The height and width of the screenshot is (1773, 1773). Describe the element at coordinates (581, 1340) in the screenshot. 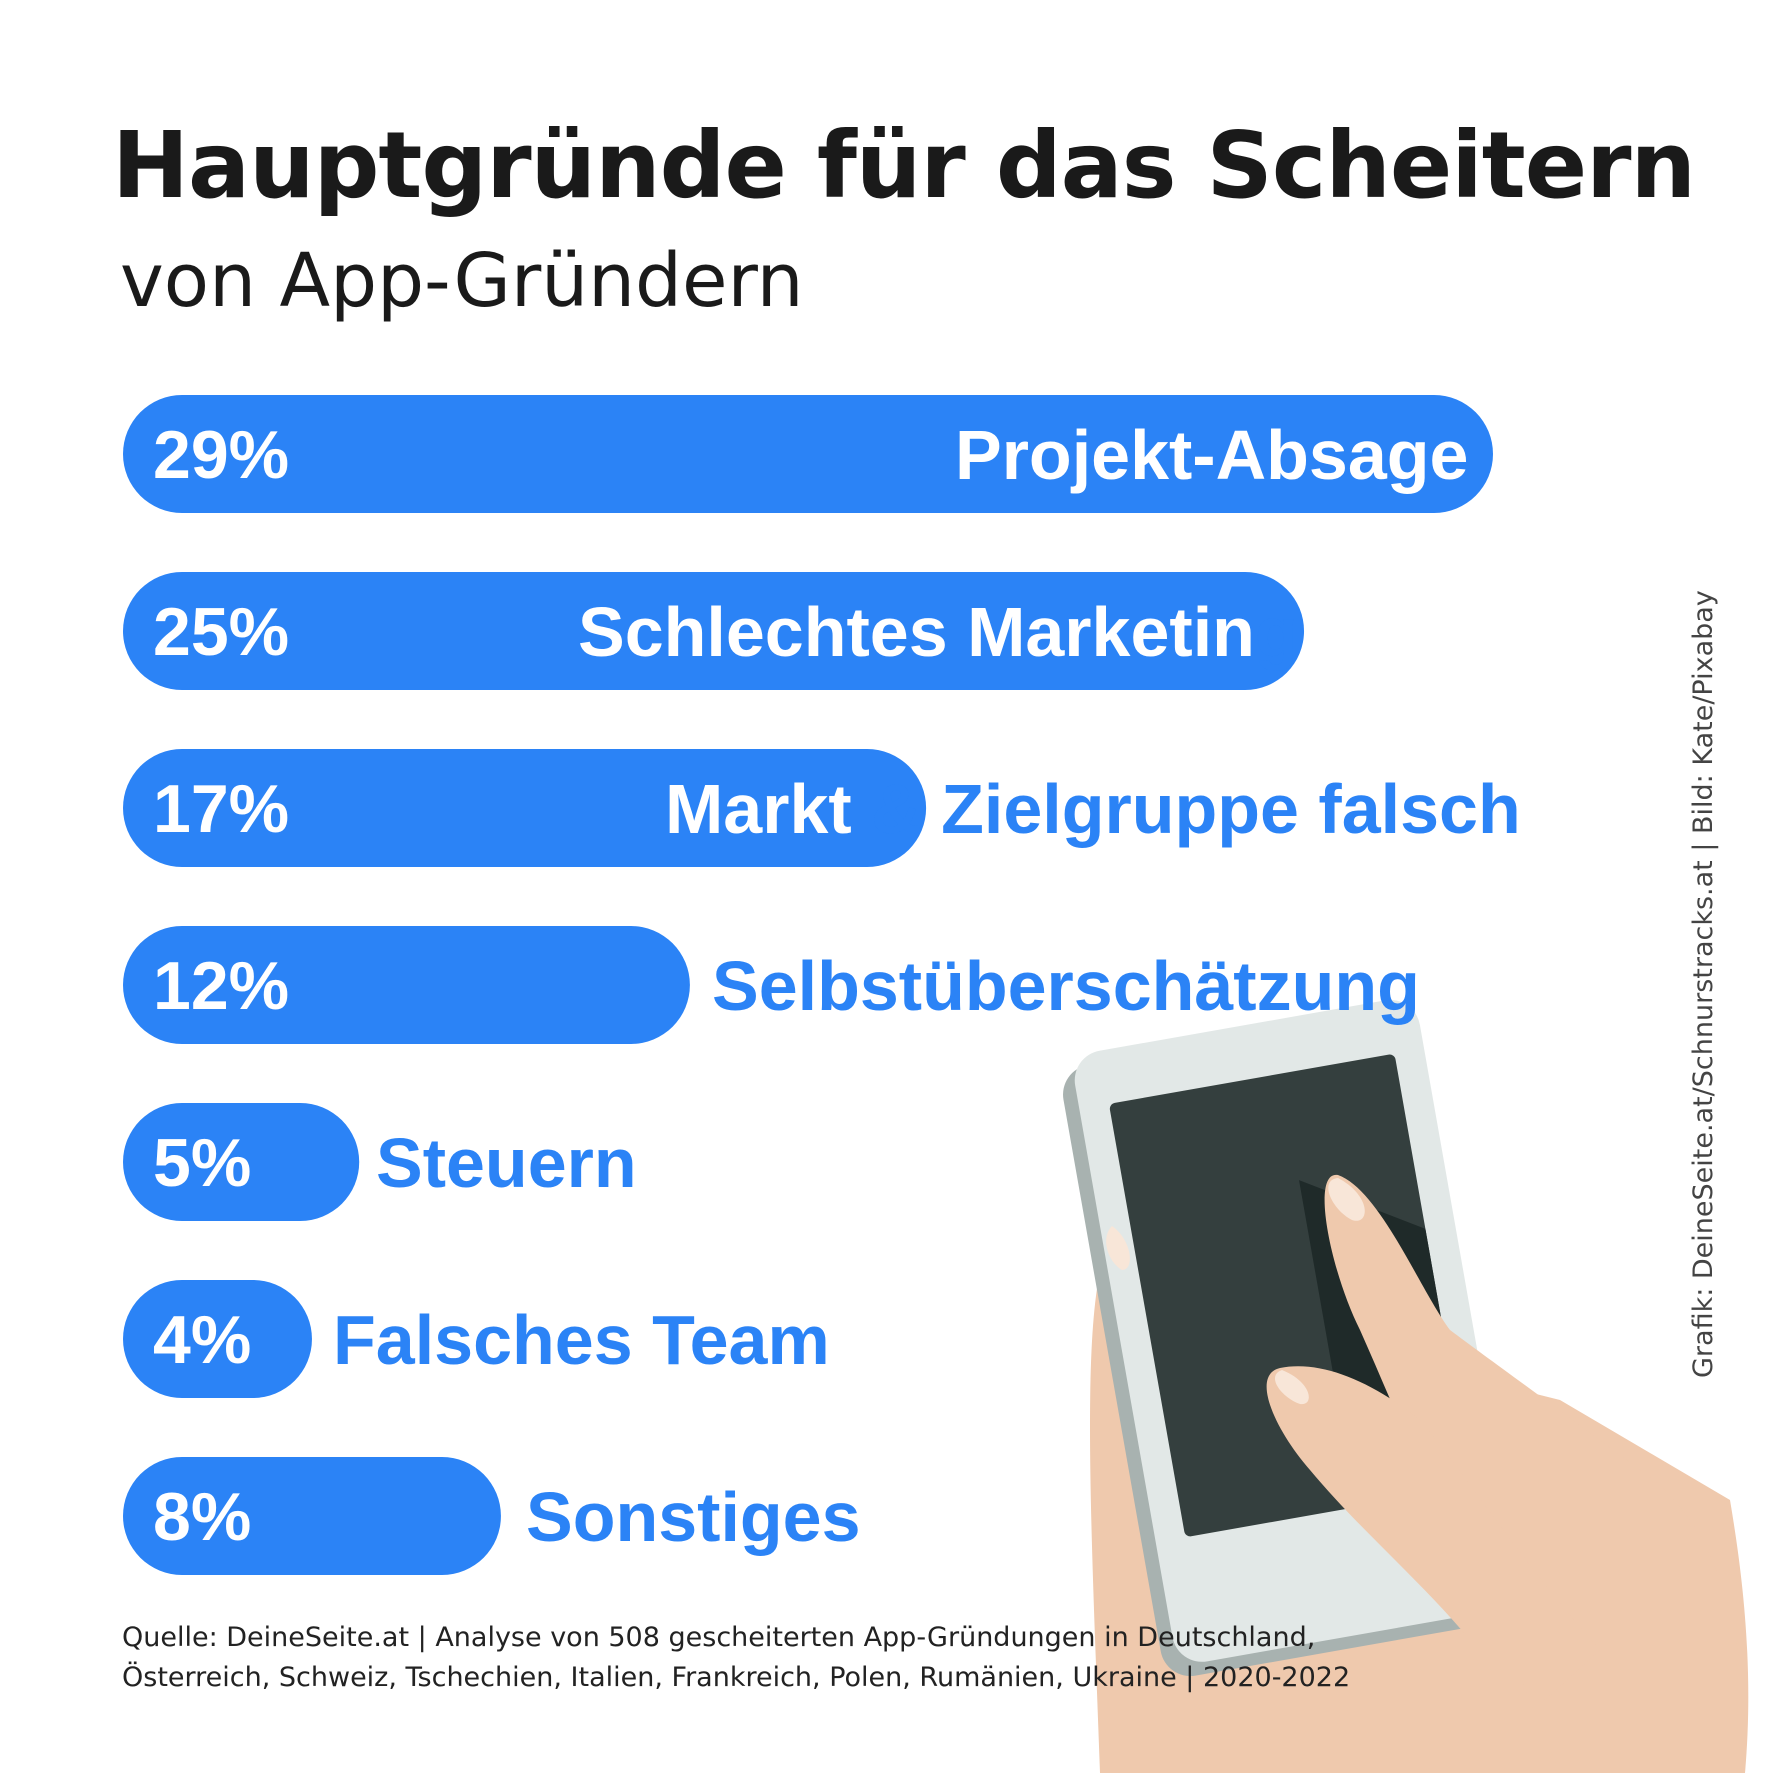

I see `category-label-5: Falsches Team` at that location.